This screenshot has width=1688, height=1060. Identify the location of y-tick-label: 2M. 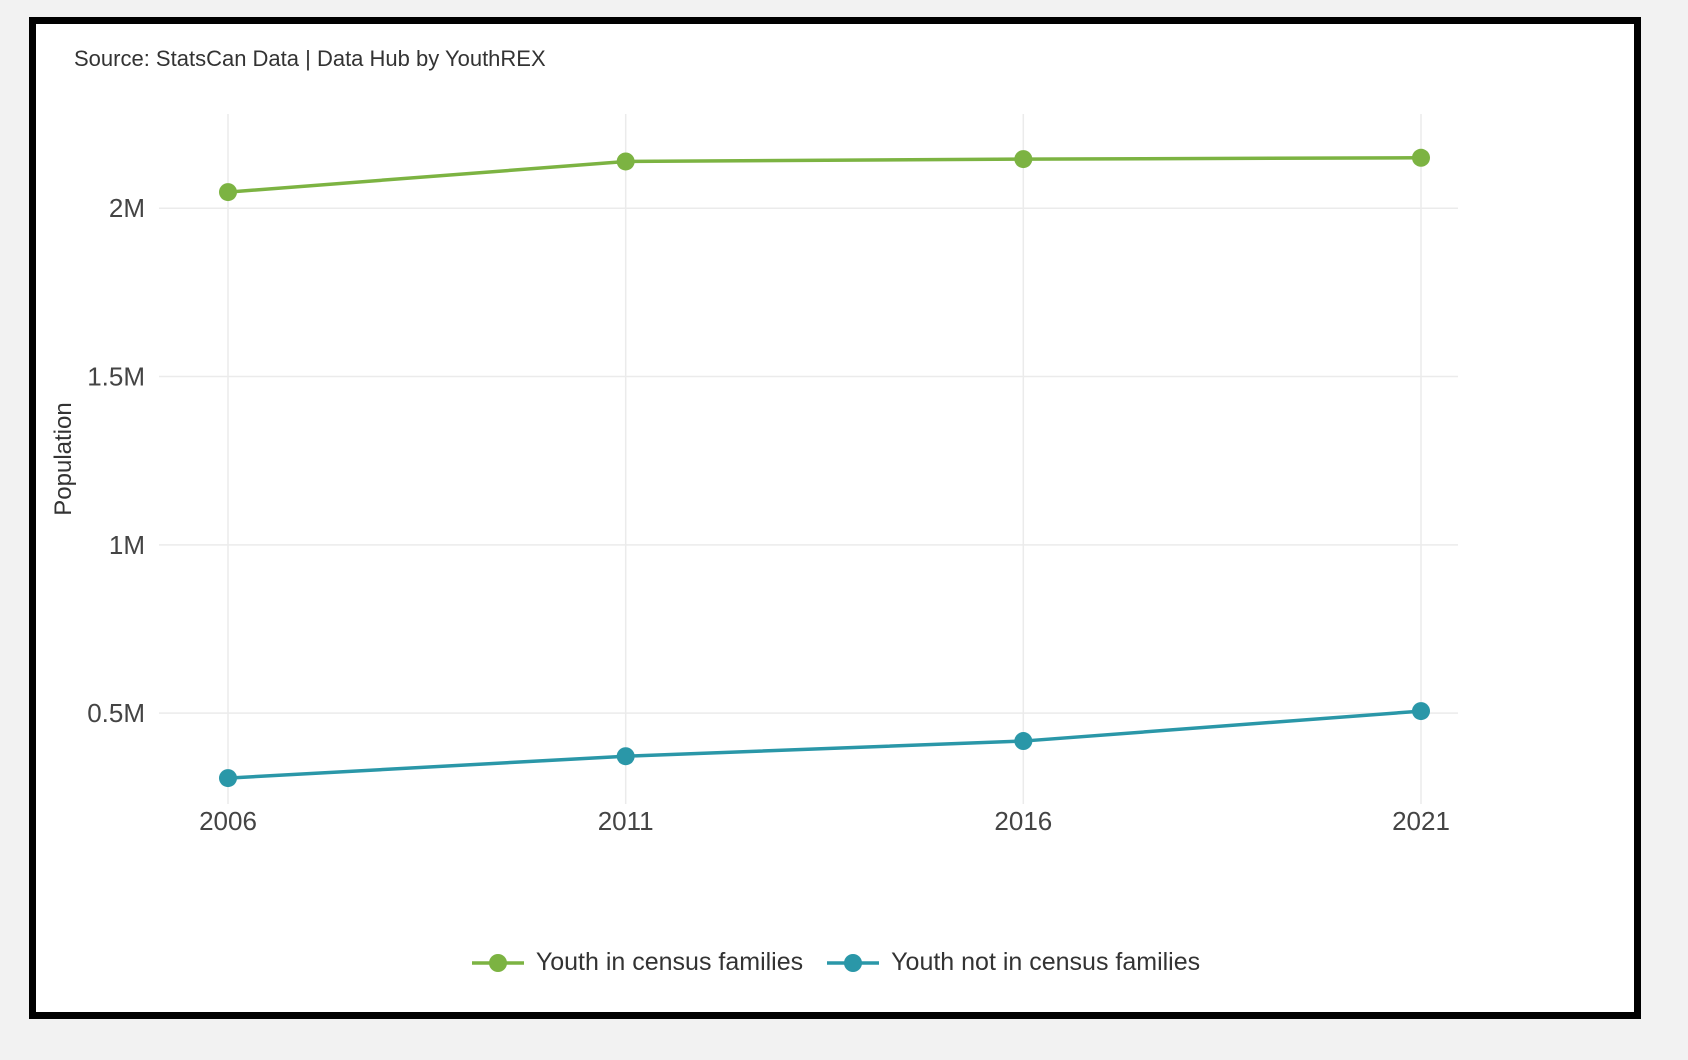
(127, 208).